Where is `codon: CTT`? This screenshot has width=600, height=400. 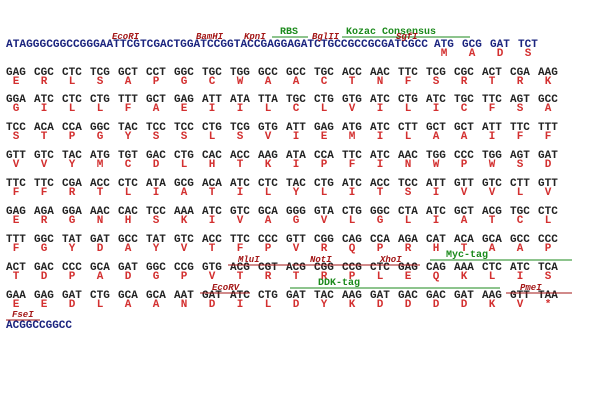 codon: CTT is located at coordinates (408, 128).